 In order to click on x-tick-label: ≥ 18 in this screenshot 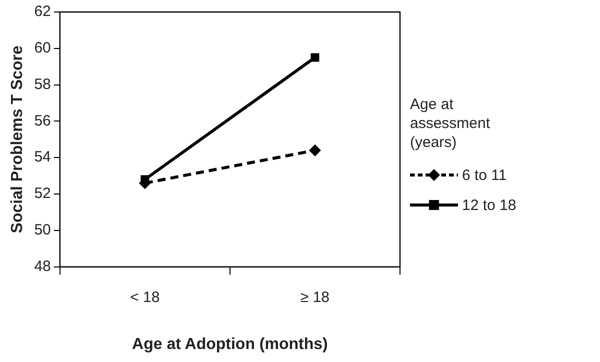, I will do `click(315, 297)`.